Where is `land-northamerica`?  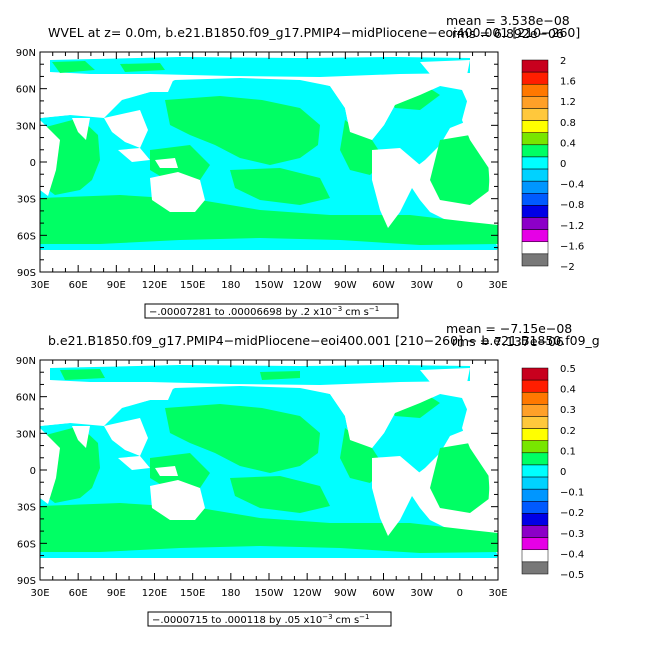
land-northamerica is located at coordinates (370, 108).